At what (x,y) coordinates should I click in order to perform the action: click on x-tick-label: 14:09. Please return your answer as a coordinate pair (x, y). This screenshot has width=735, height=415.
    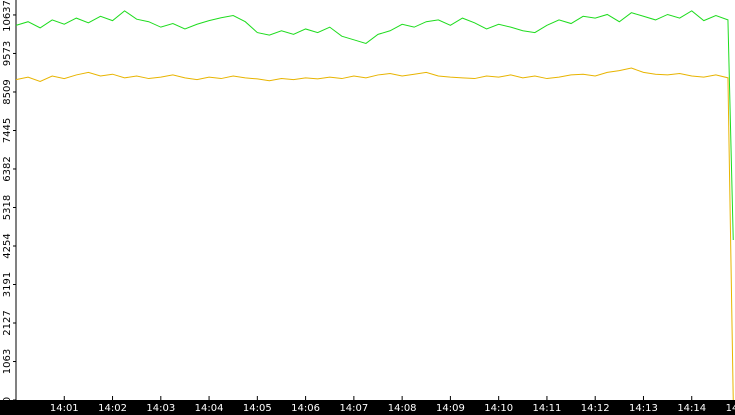
    Looking at the image, I should click on (450, 408).